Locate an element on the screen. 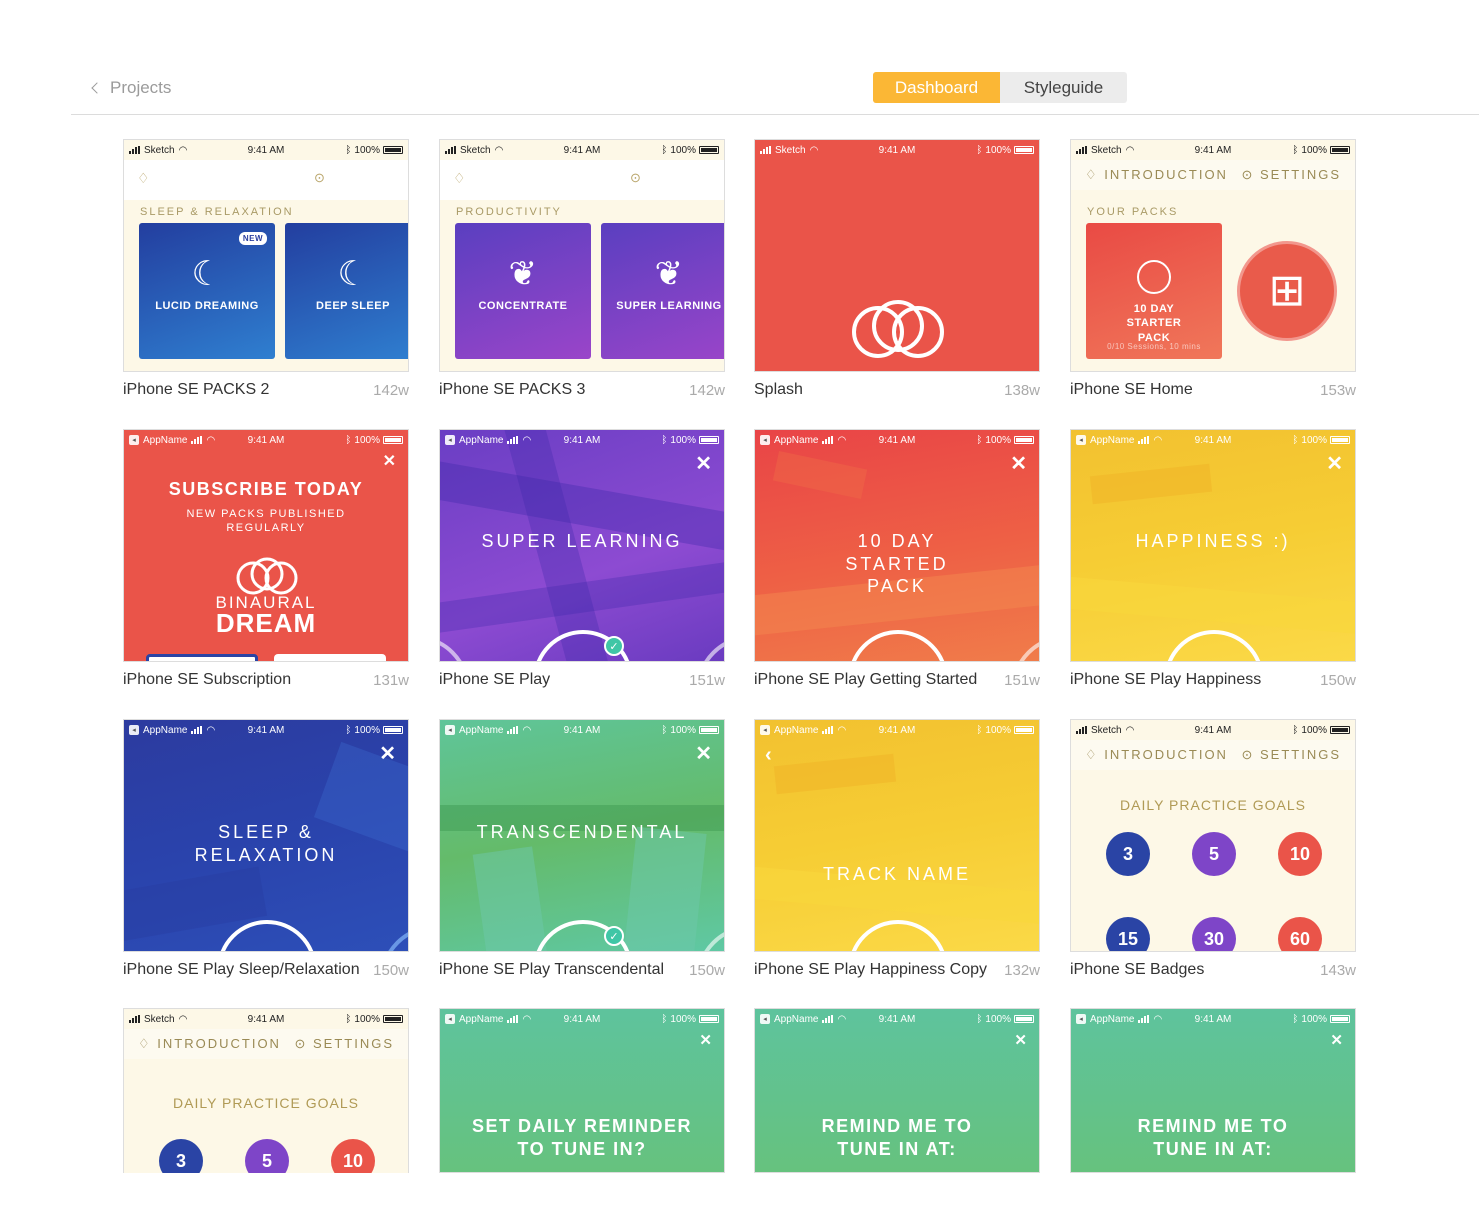  artboard-card: Sketch ◠ 9:41 AM ᛒ 100% Splash 138w is located at coordinates (897, 269).